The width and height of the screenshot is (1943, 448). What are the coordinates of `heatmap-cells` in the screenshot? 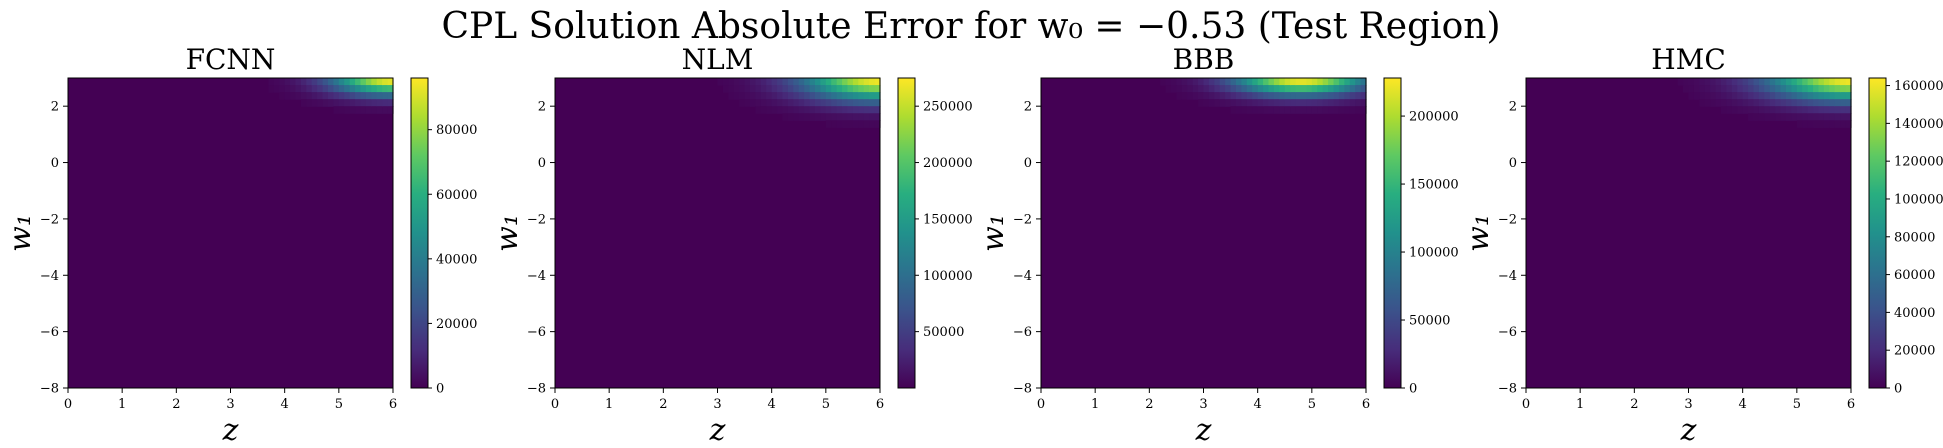 It's located at (331, 96).